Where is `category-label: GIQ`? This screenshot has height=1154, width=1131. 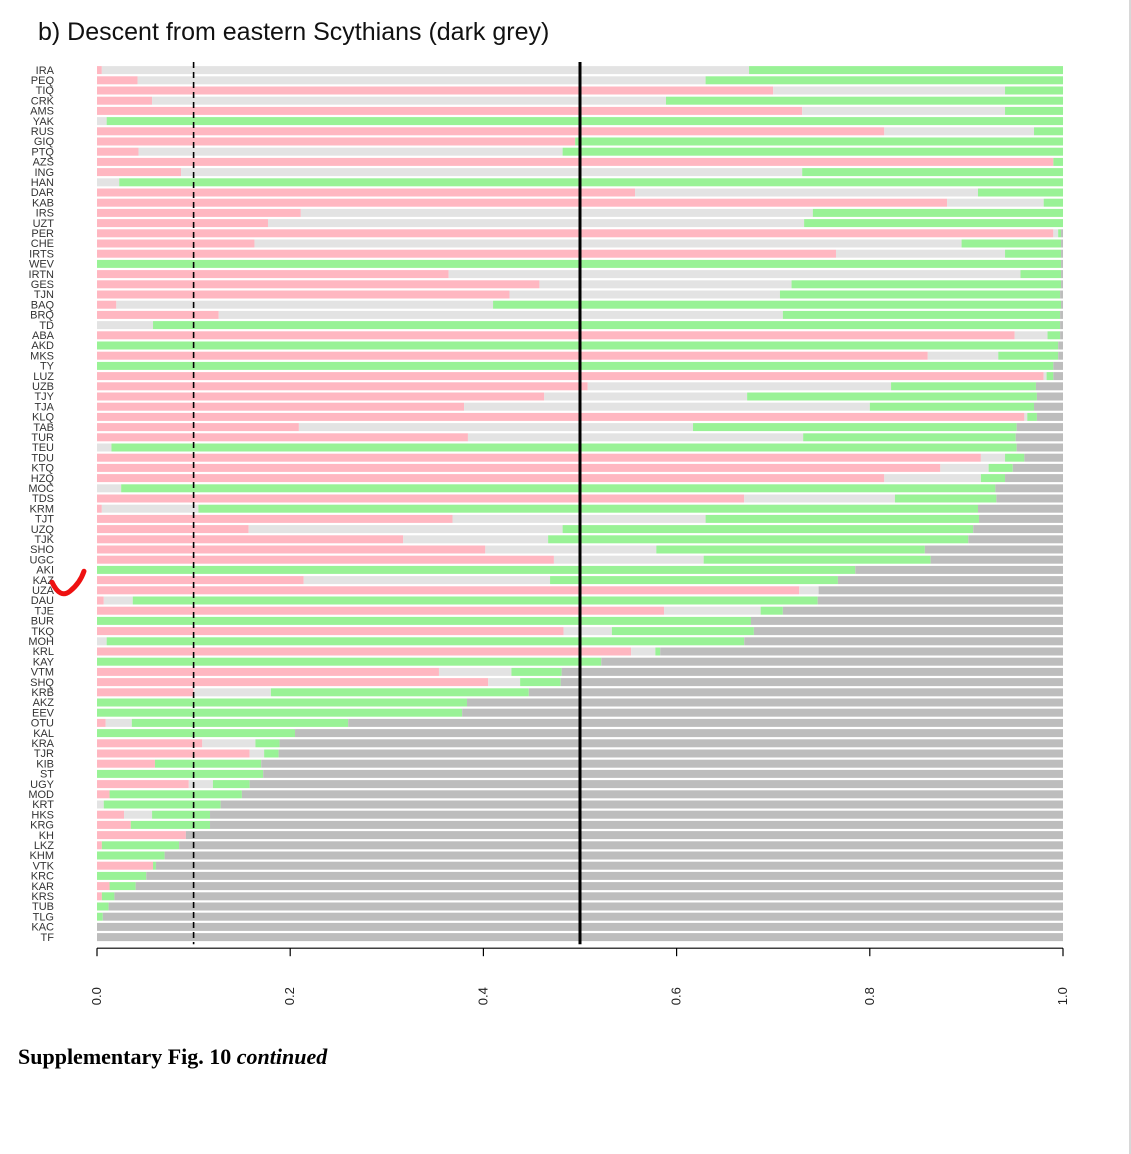
category-label: GIQ is located at coordinates (44, 142).